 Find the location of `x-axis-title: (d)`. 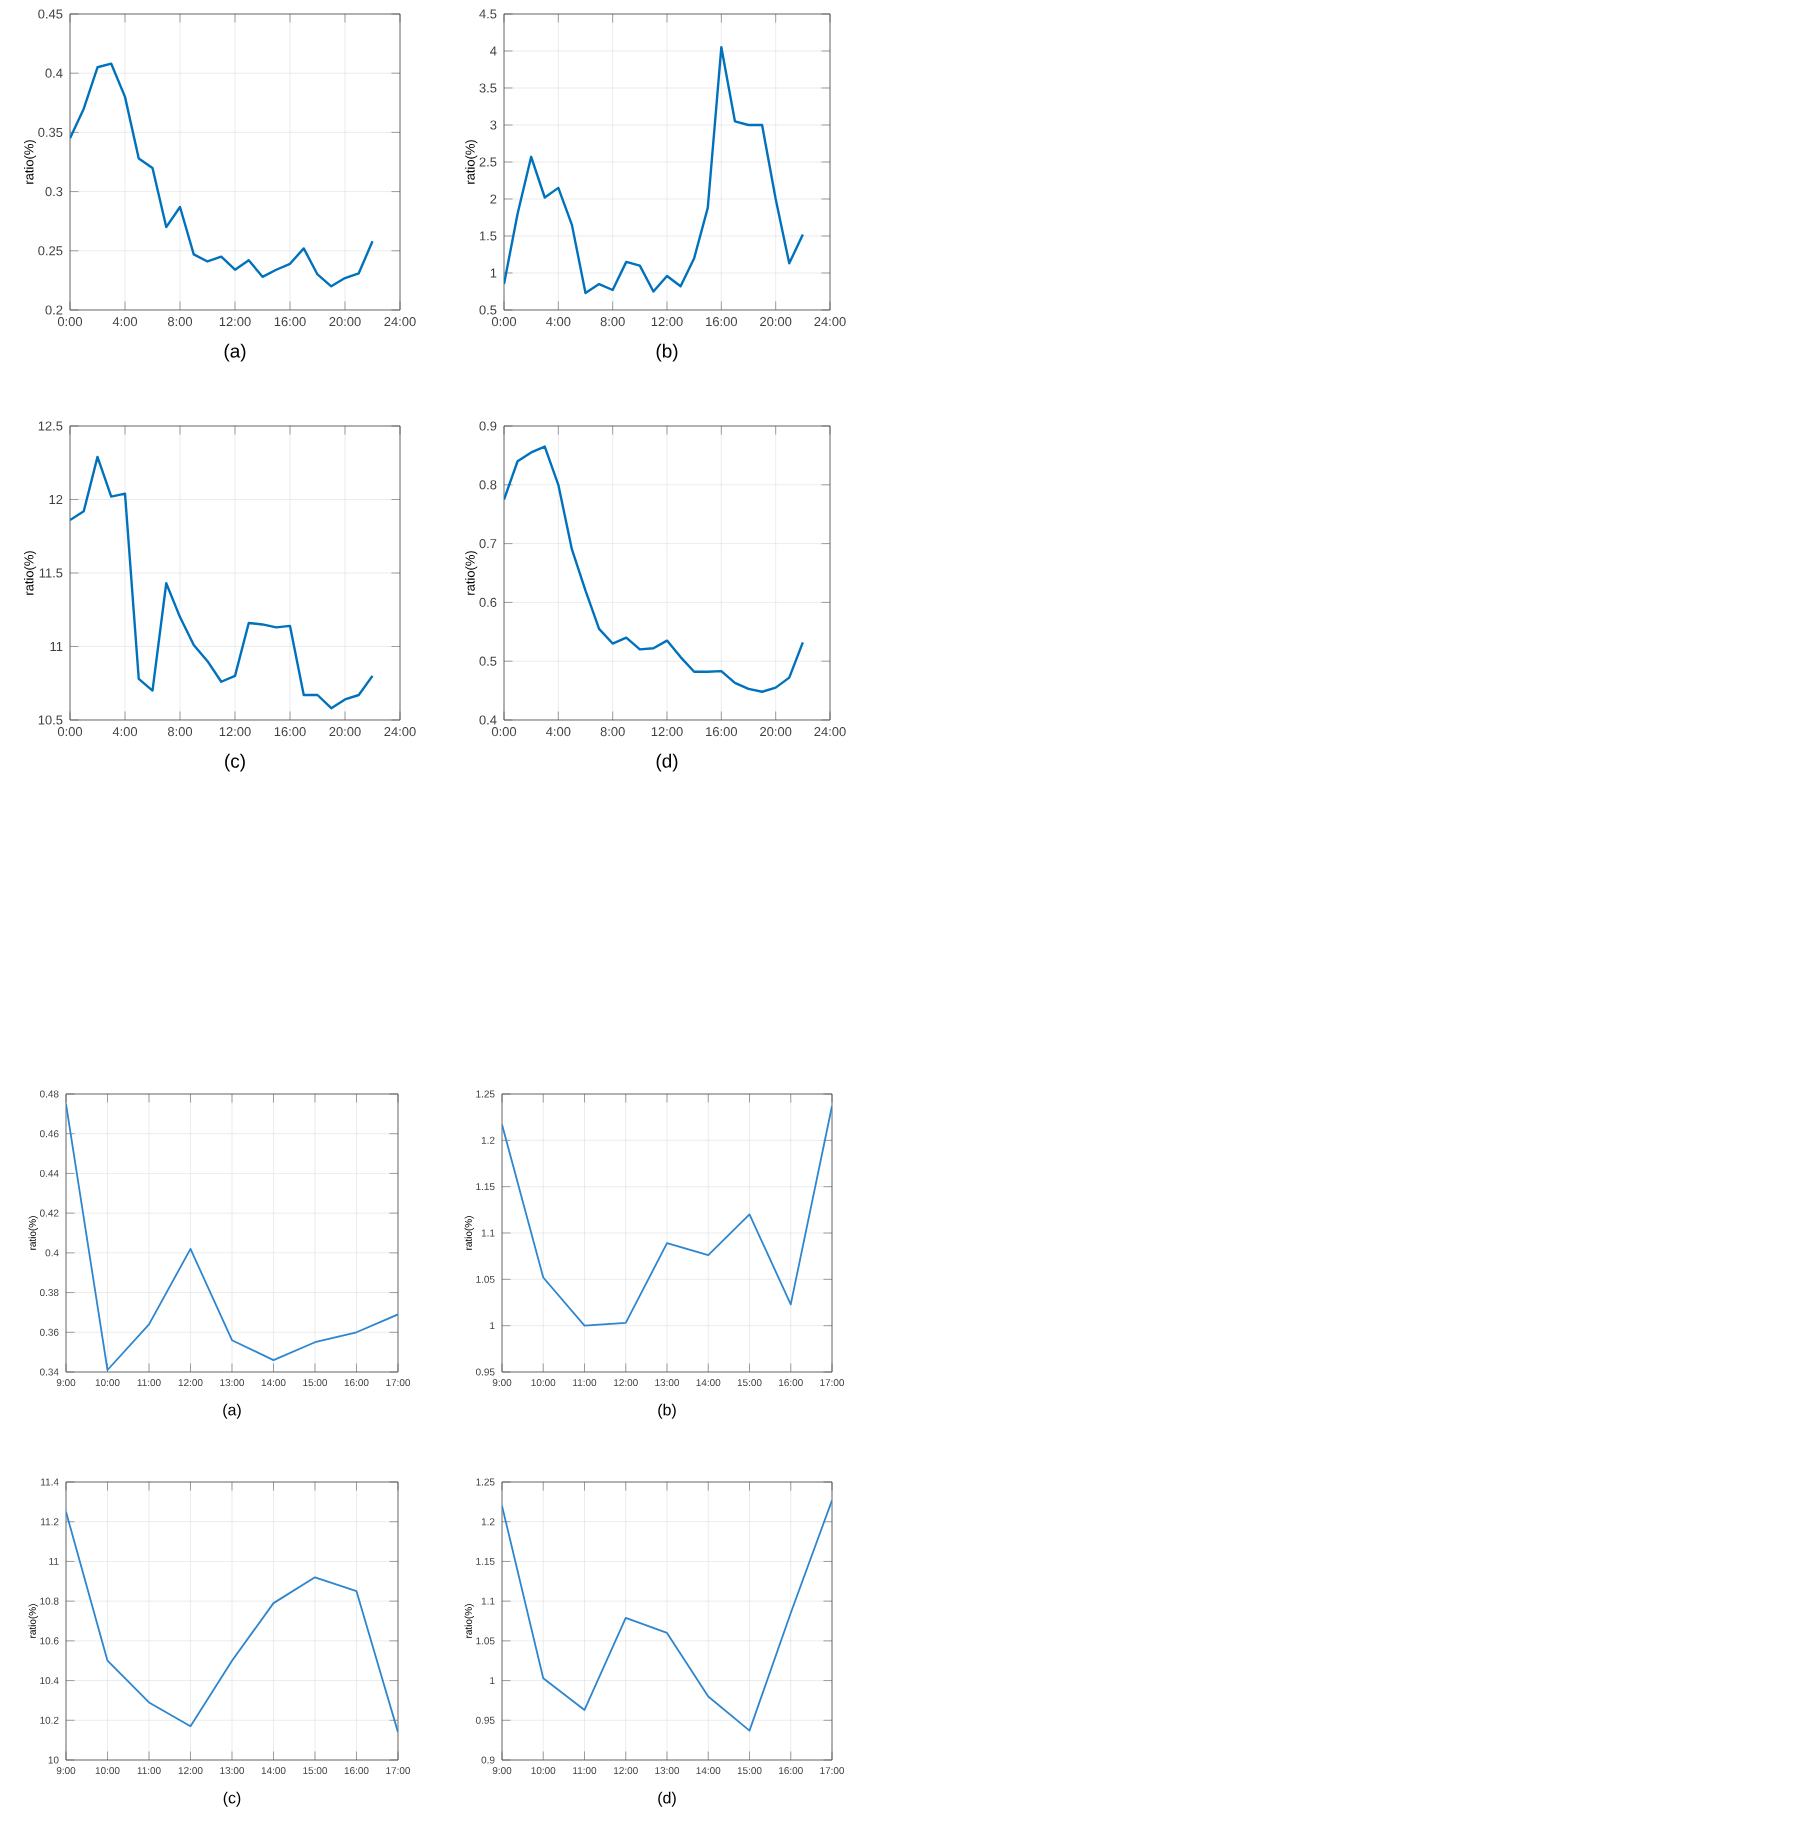

x-axis-title: (d) is located at coordinates (667, 762).